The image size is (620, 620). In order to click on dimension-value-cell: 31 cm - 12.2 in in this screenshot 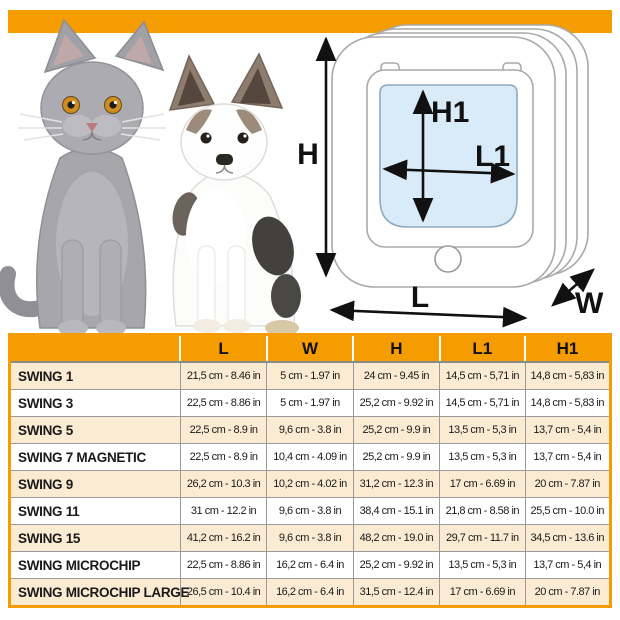, I will do `click(223, 511)`.